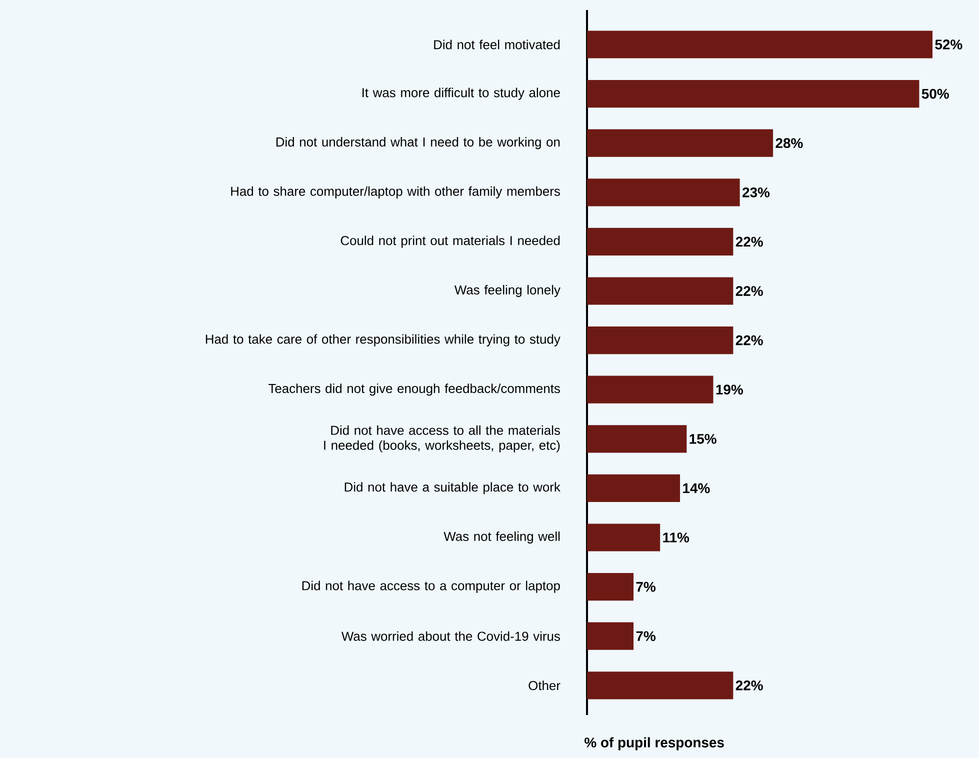 This screenshot has height=758, width=979. I want to click on y-tick-label: Could not print out materials I needed, so click(450, 242).